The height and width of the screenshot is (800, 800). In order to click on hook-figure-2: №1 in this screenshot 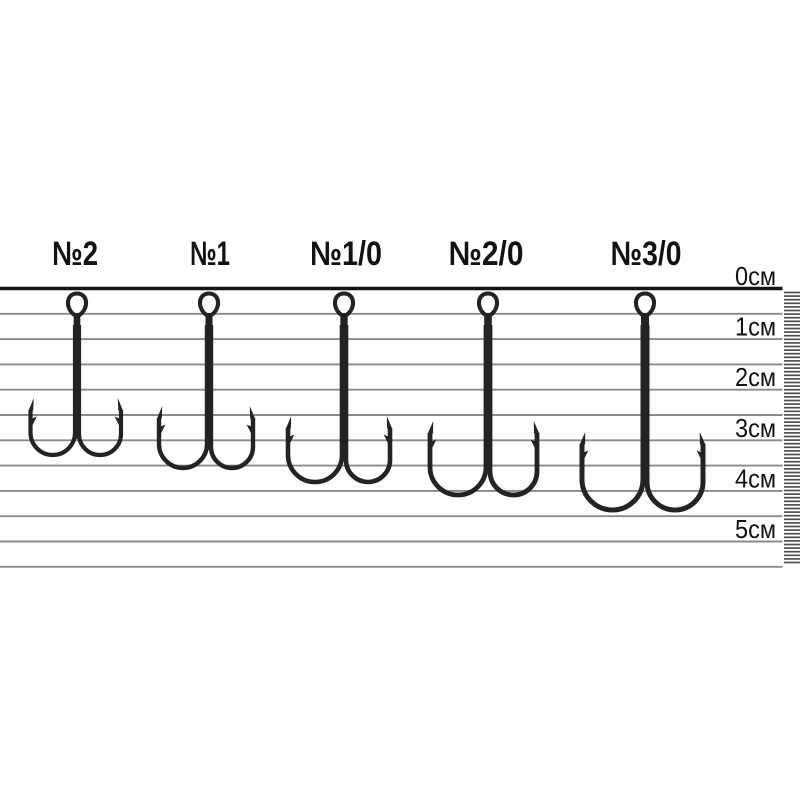, I will do `click(206, 353)`.